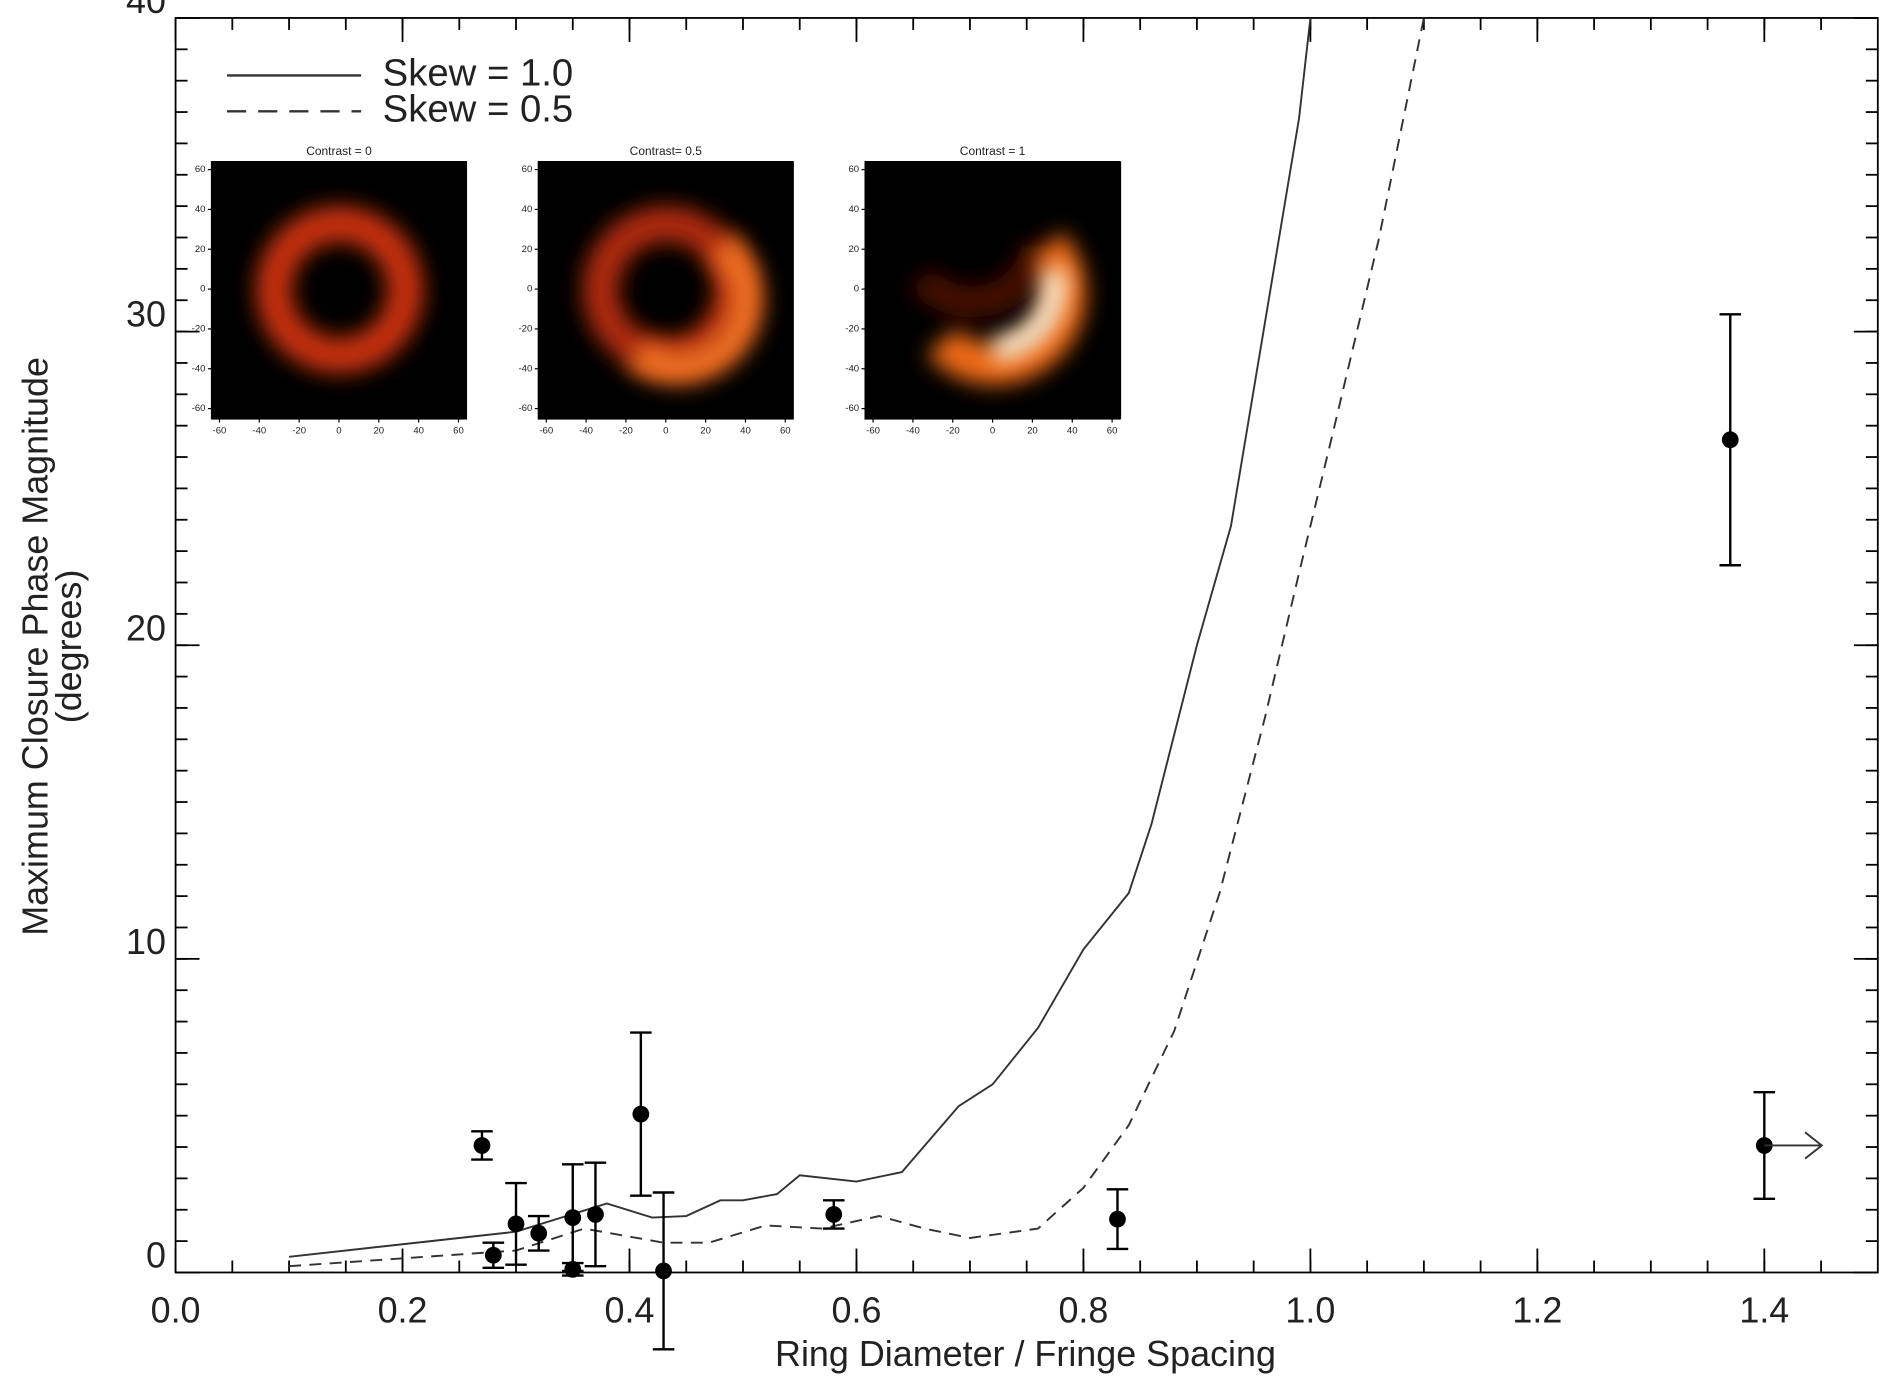 This screenshot has height=1390, width=1881. Describe the element at coordinates (1794, 1145) in the screenshot. I see `lower-limit-arrow` at that location.